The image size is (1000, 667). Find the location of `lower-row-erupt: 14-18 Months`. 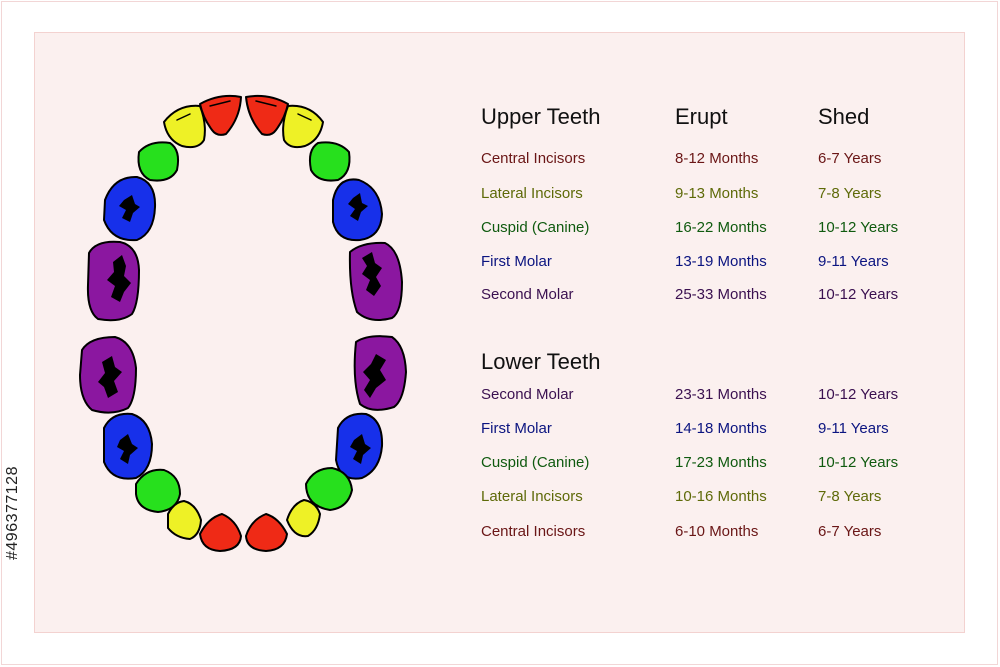

lower-row-erupt: 14-18 Months is located at coordinates (721, 428).